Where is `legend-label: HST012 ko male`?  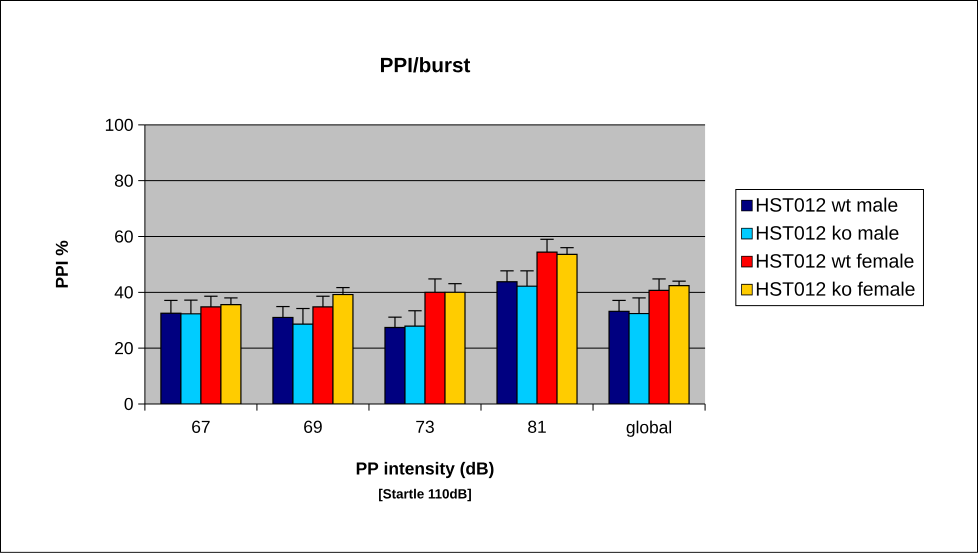 legend-label: HST012 ko male is located at coordinates (827, 233).